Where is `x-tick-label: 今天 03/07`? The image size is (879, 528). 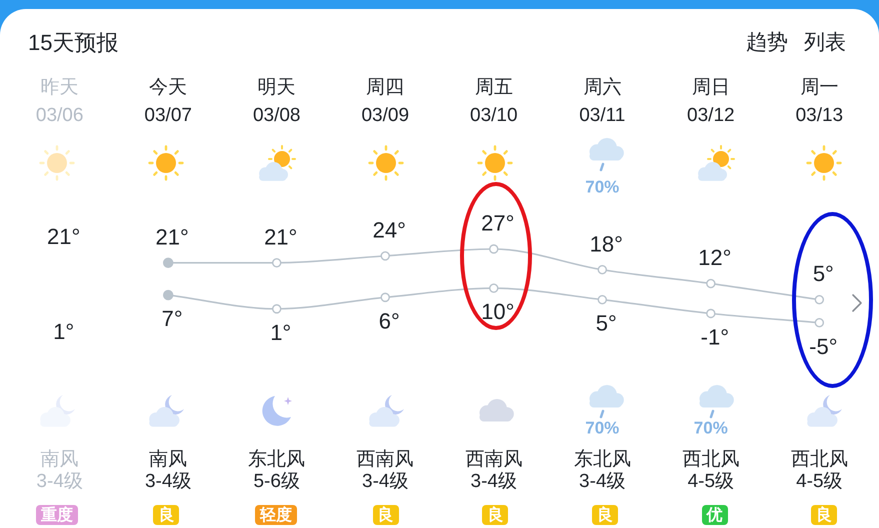
x-tick-label: 今天 03/07 is located at coordinates (168, 101).